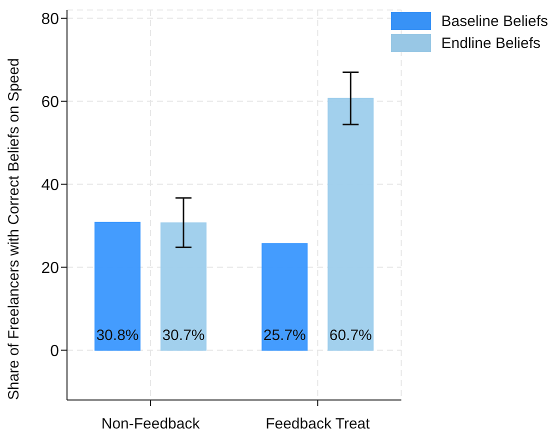  What do you see at coordinates (50, 19) in the screenshot?
I see `y-tick-label: 80` at bounding box center [50, 19].